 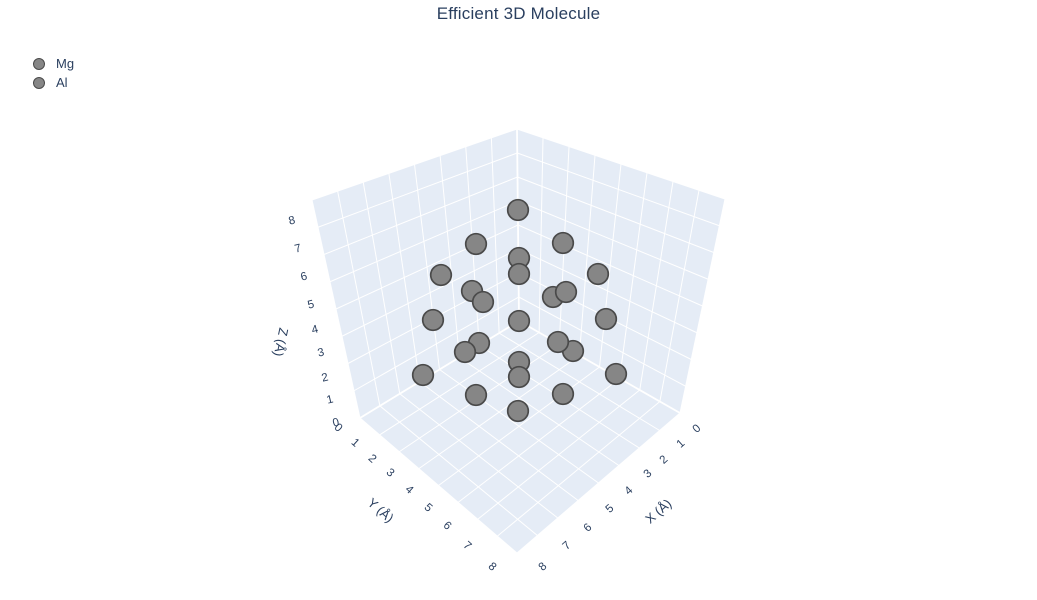 I want to click on al-atom-icon, so click(x=39, y=82).